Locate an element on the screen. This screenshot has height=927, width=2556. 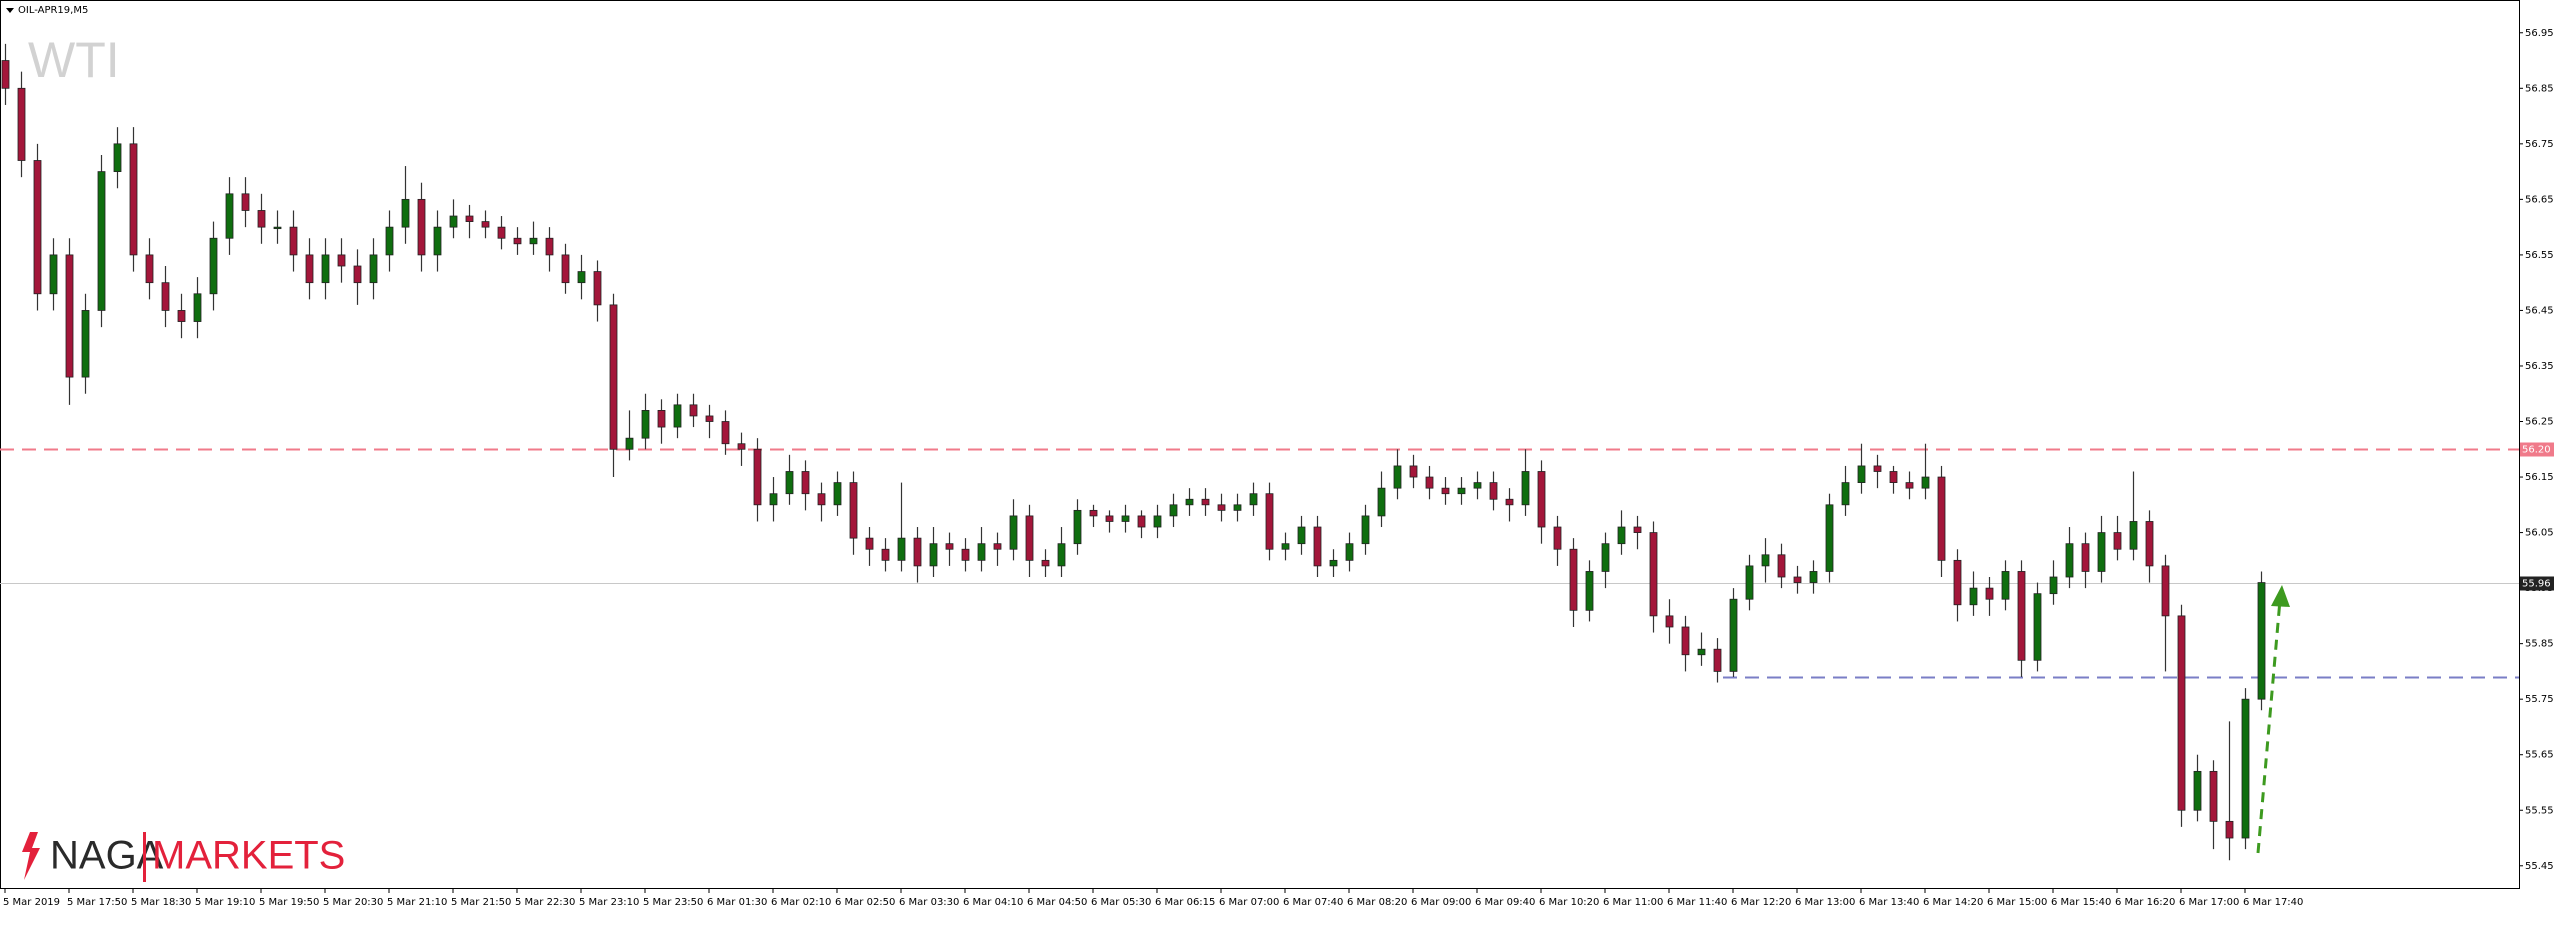
x-tick-label: 6 Mar 17:00 is located at coordinates (2209, 902).